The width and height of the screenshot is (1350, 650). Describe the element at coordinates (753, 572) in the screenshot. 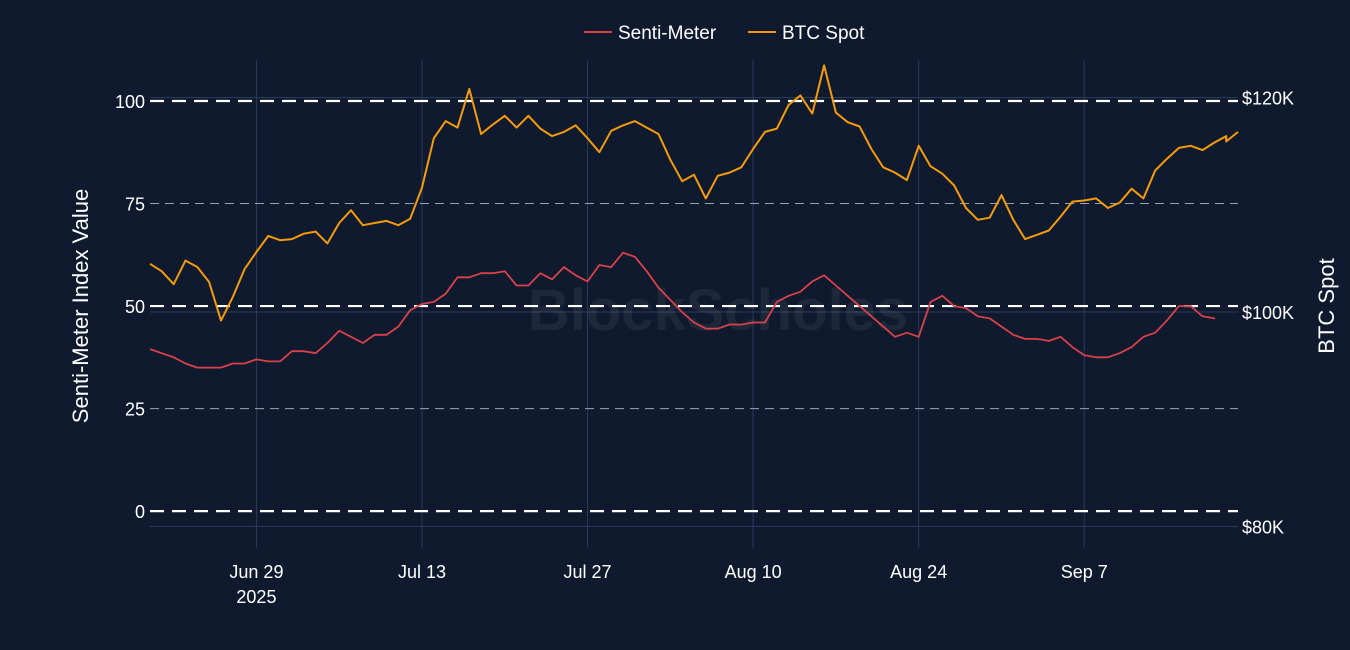

I see `x-tick-label: Aug 10` at that location.